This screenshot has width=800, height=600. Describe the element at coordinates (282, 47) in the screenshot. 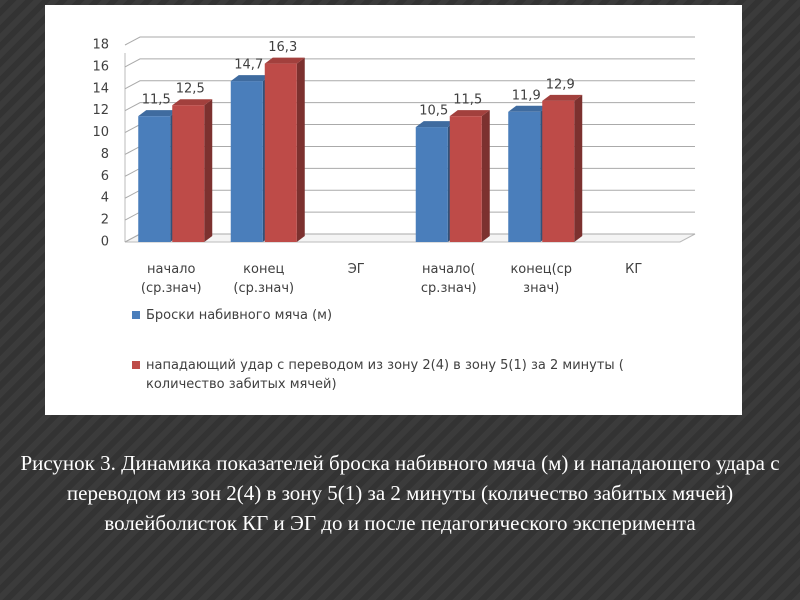

I see `value-label: 16,3` at that location.